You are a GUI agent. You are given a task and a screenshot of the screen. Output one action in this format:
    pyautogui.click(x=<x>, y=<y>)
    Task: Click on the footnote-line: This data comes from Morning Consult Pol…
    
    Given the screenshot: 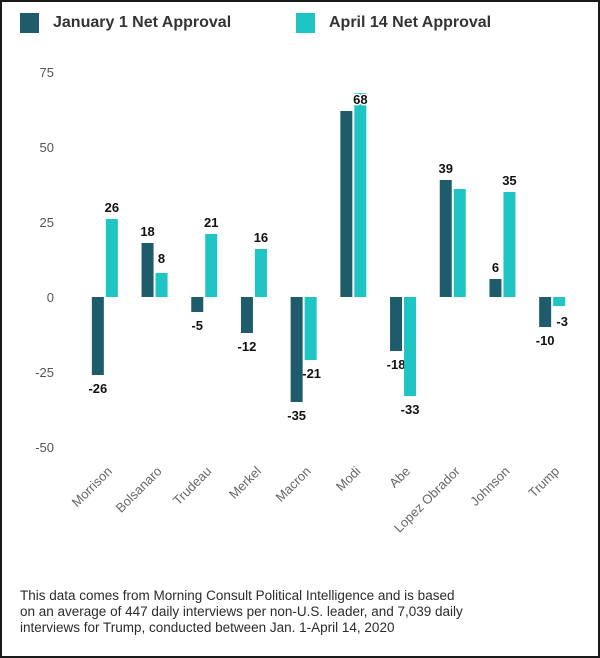 What is the action you would take?
    pyautogui.click(x=237, y=595)
    